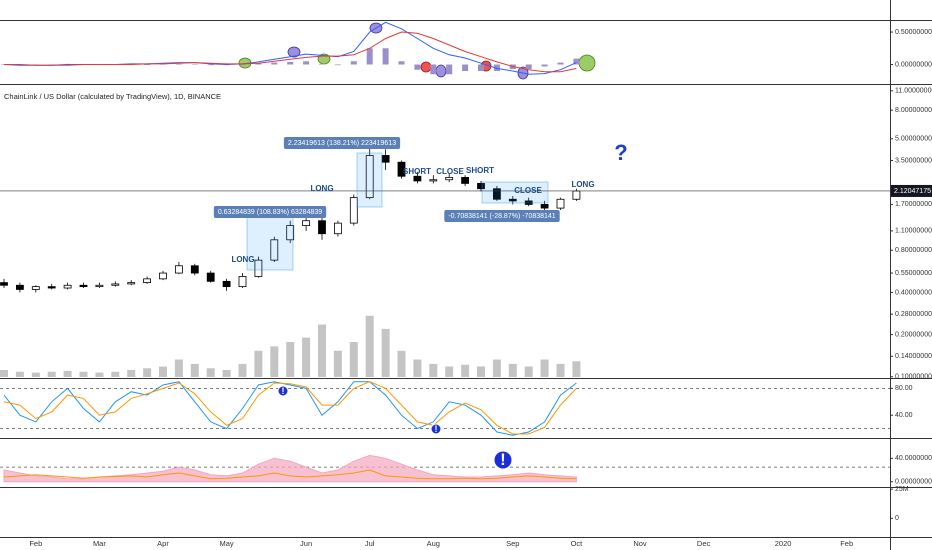 This screenshot has width=932, height=550. I want to click on x-tick-label: Feb, so click(35, 543).